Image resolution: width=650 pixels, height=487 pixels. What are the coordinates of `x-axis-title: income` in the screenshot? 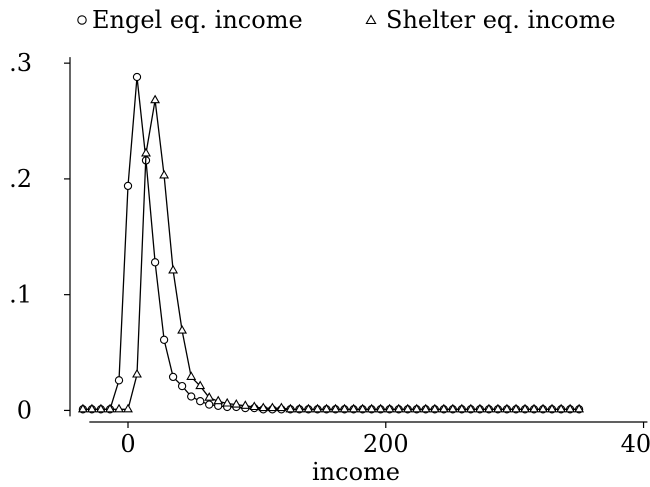 It's located at (356, 472).